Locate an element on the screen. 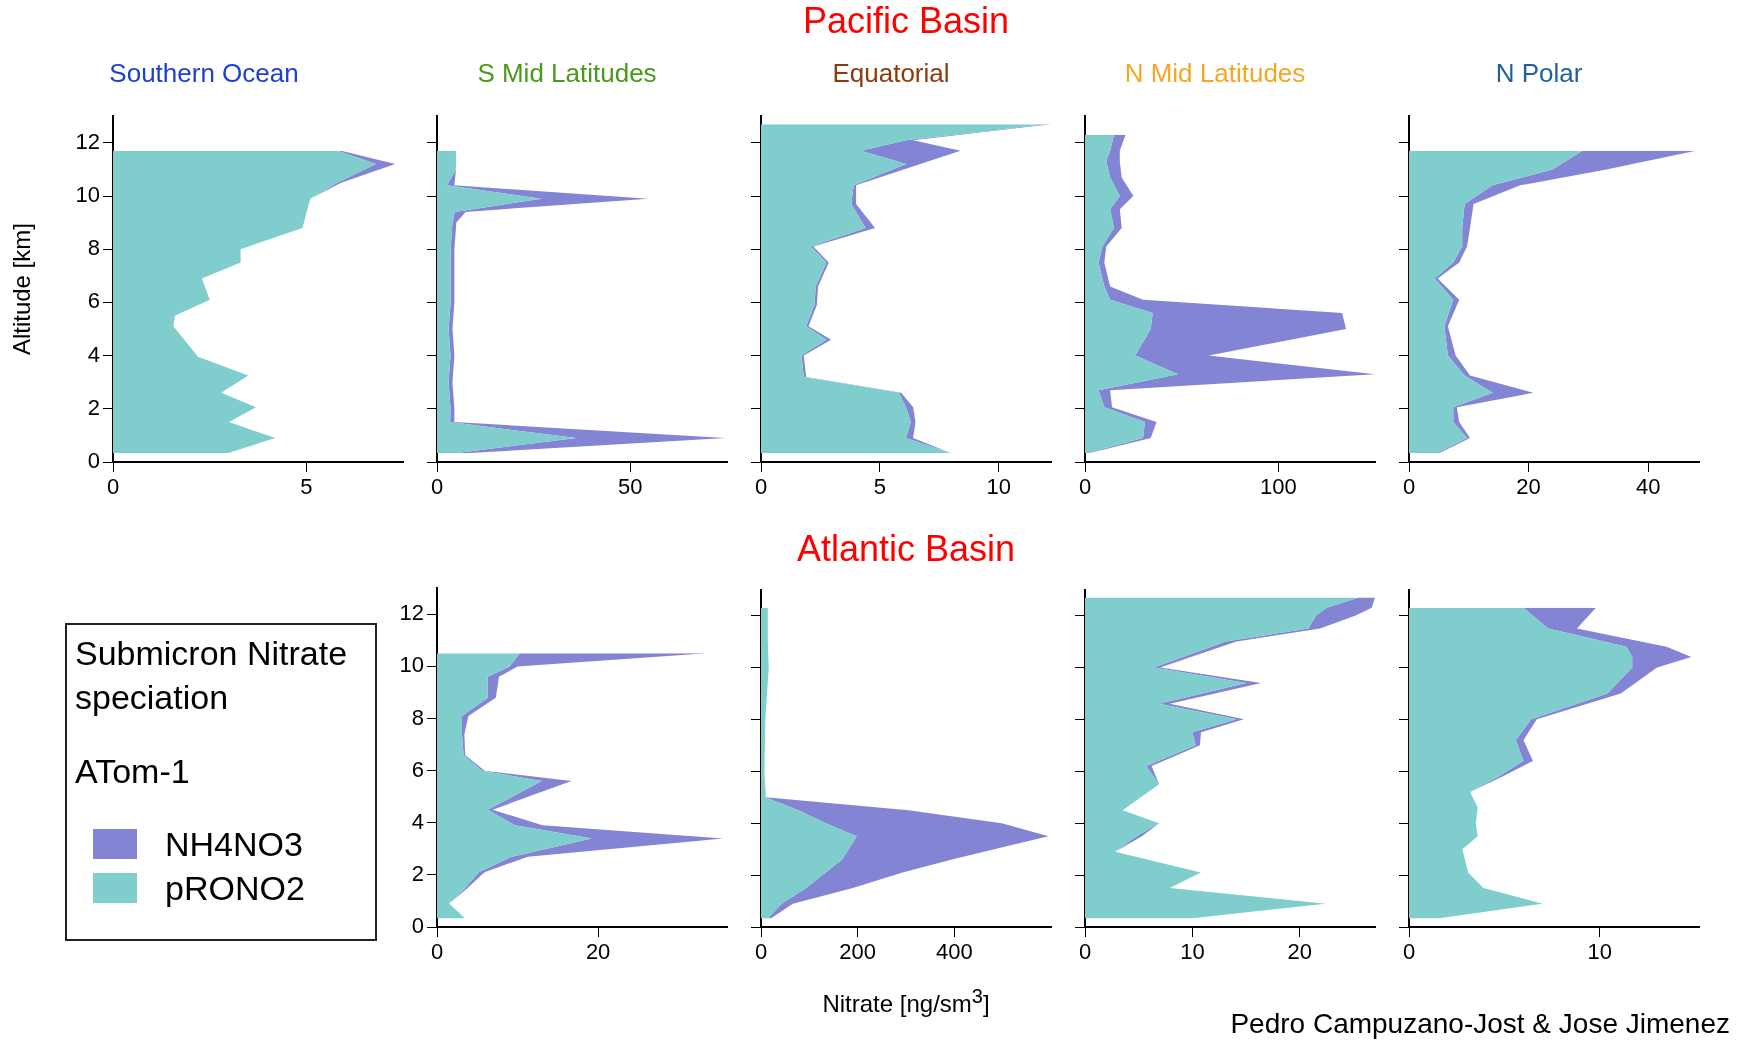  chart-title: Equatorial is located at coordinates (891, 72).